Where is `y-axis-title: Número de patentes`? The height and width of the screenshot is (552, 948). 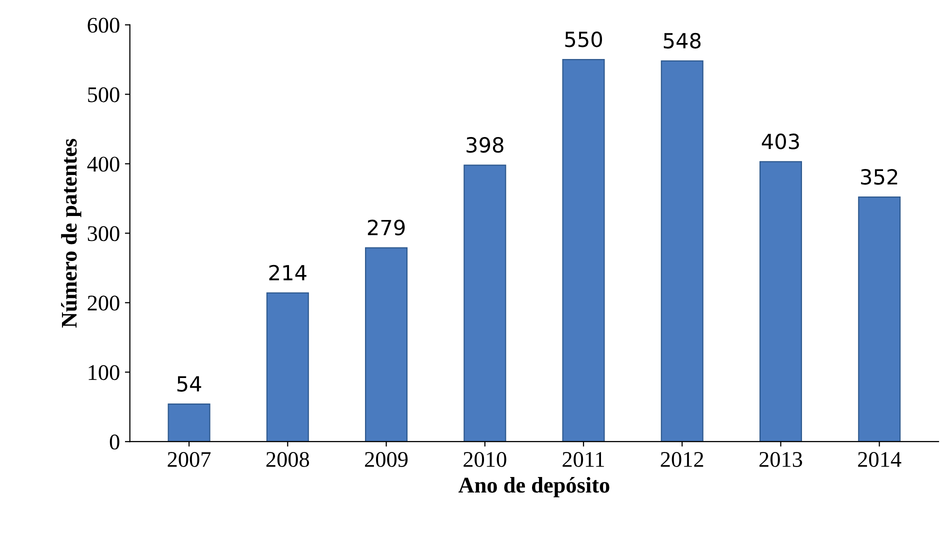
y-axis-title: Número de patentes is located at coordinates (71, 233).